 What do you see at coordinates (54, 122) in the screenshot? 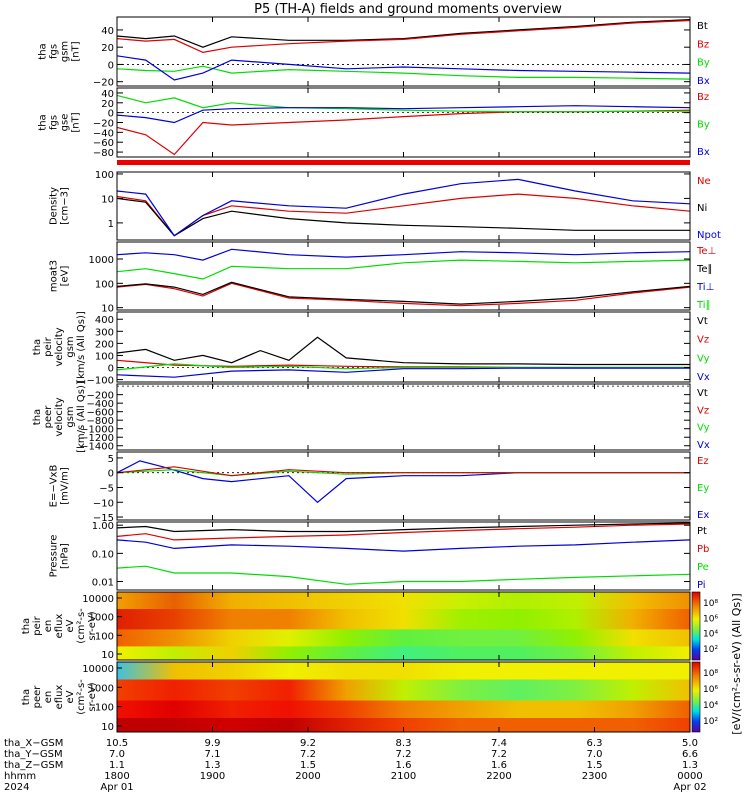
I see `ylabel-line: fgs` at bounding box center [54, 122].